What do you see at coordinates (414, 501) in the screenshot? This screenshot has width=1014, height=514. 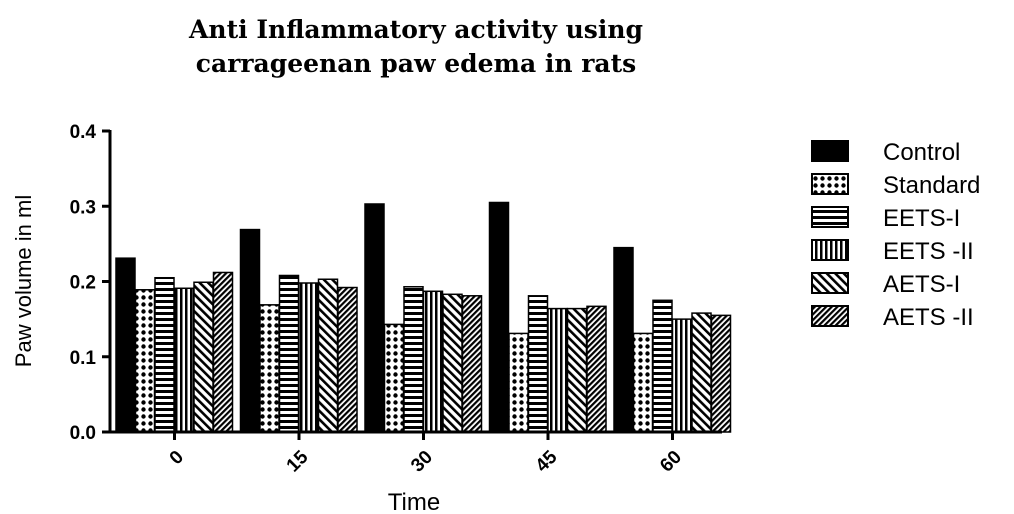 I see `x-axis-label: Time` at bounding box center [414, 501].